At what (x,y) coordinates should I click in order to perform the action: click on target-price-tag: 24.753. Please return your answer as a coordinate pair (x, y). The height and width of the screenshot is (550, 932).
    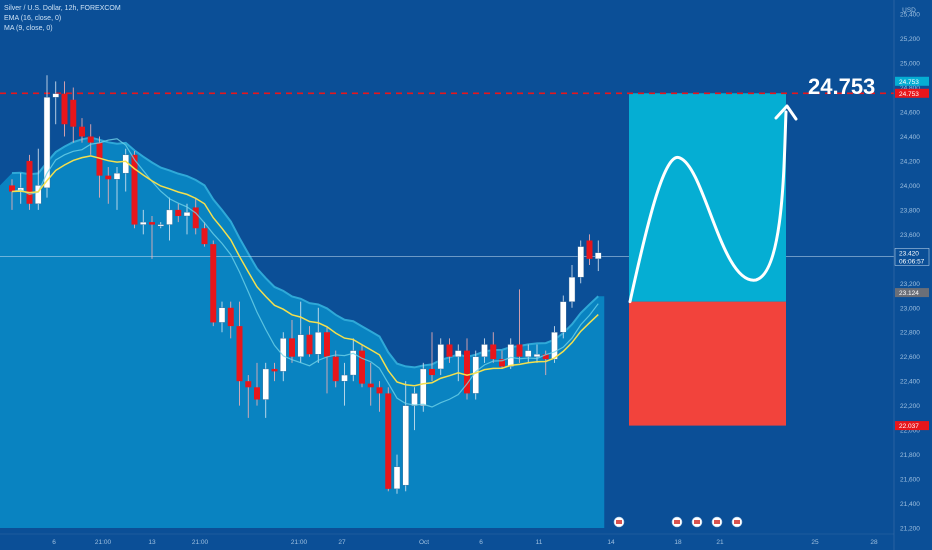
    Looking at the image, I should click on (909, 94).